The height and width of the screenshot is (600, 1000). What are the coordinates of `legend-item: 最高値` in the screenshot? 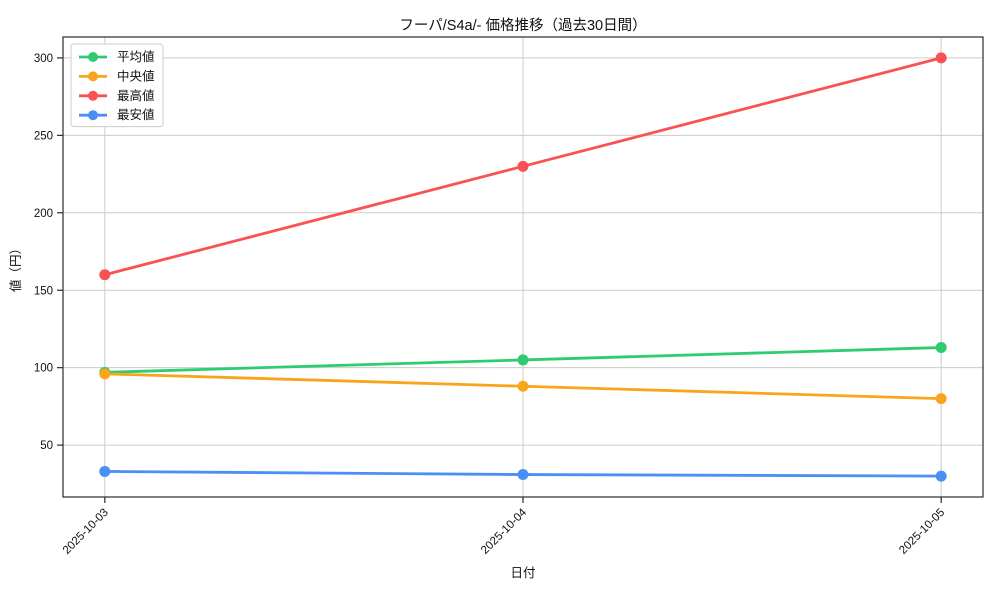 It's located at (117, 95).